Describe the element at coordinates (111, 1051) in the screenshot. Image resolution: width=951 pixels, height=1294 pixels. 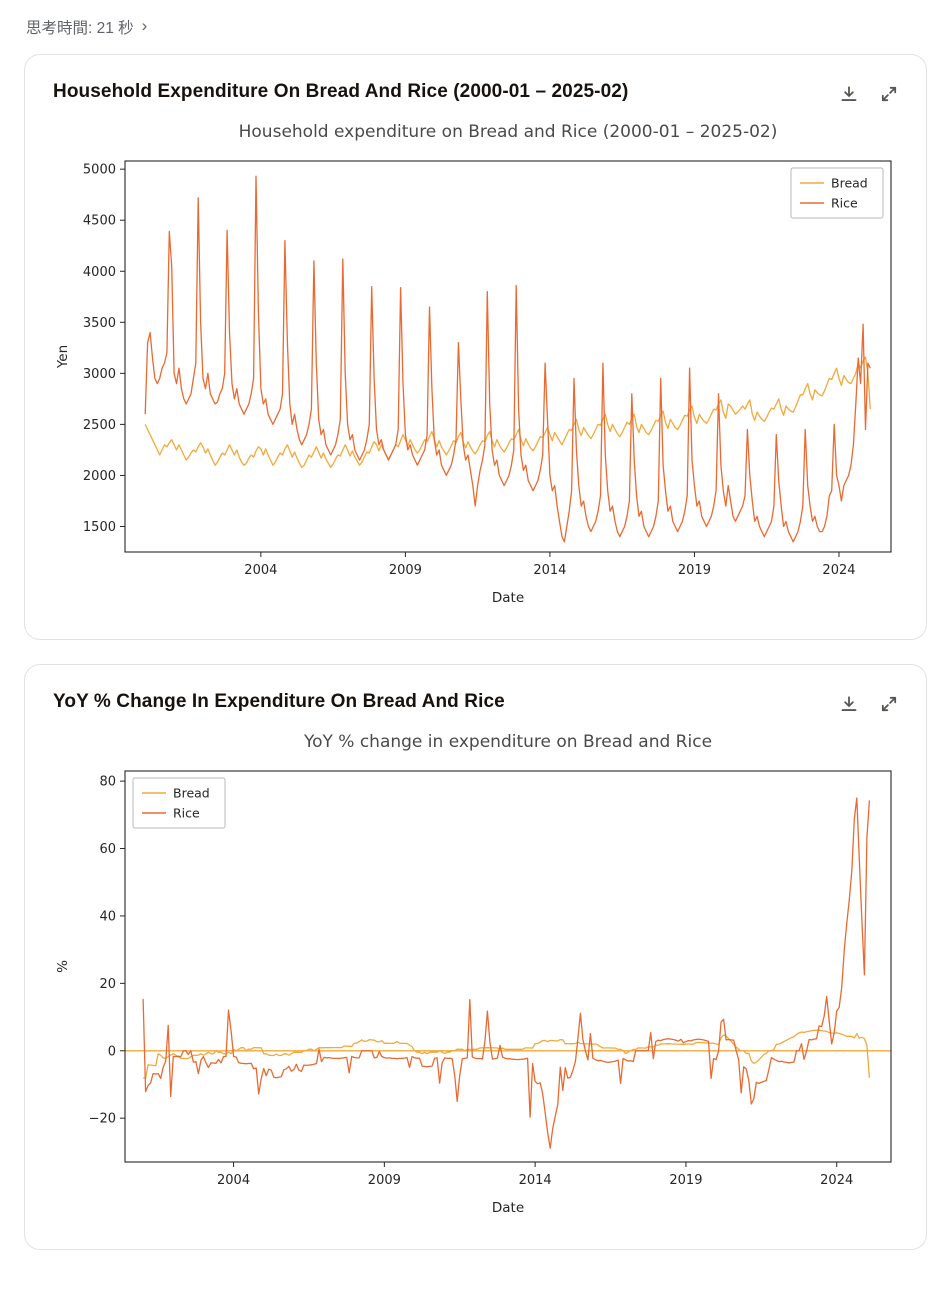
I see `svg-text: 0` at that location.